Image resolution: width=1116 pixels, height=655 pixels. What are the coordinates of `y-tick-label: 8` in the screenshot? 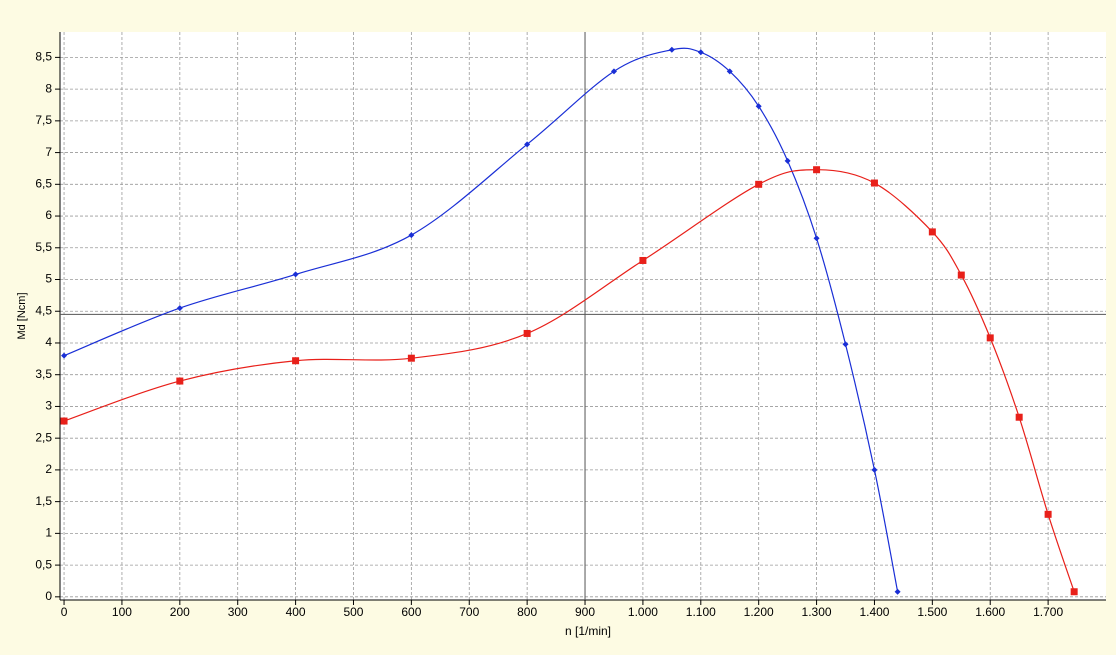 It's located at (48, 88).